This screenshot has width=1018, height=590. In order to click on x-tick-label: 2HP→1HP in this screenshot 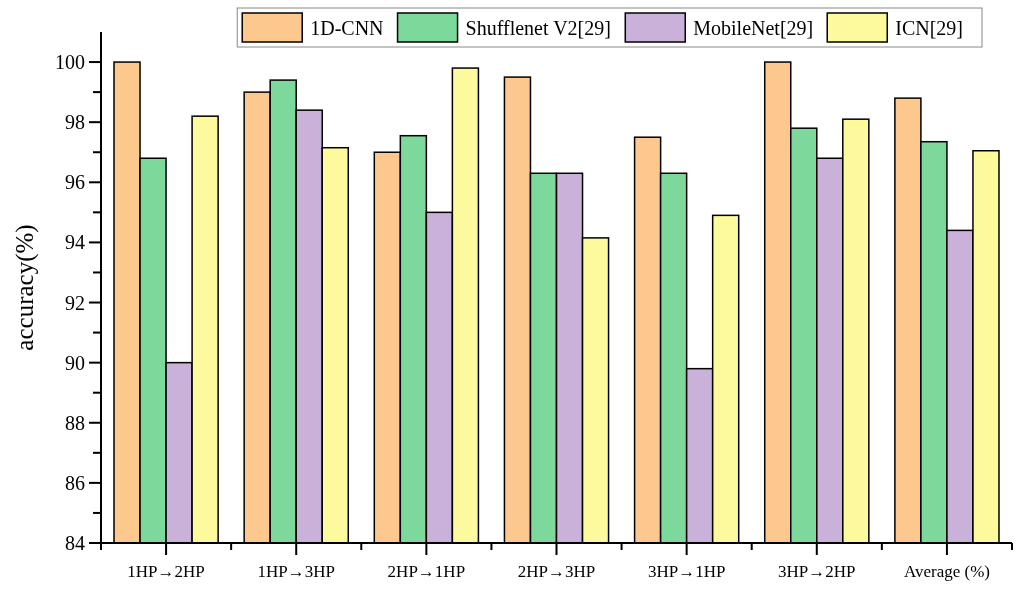, I will do `click(426, 571)`.